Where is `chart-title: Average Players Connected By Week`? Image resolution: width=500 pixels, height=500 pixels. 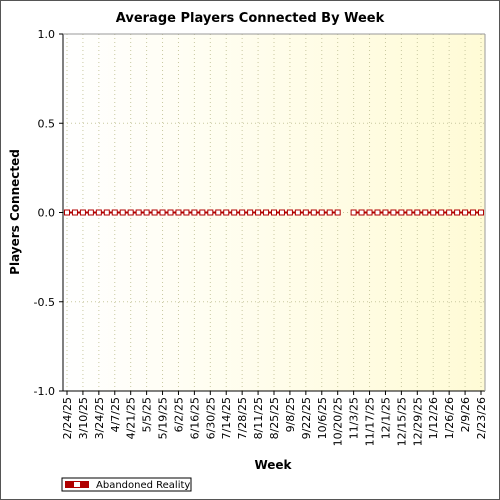
chart-title: Average Players Connected By Week is located at coordinates (250, 18).